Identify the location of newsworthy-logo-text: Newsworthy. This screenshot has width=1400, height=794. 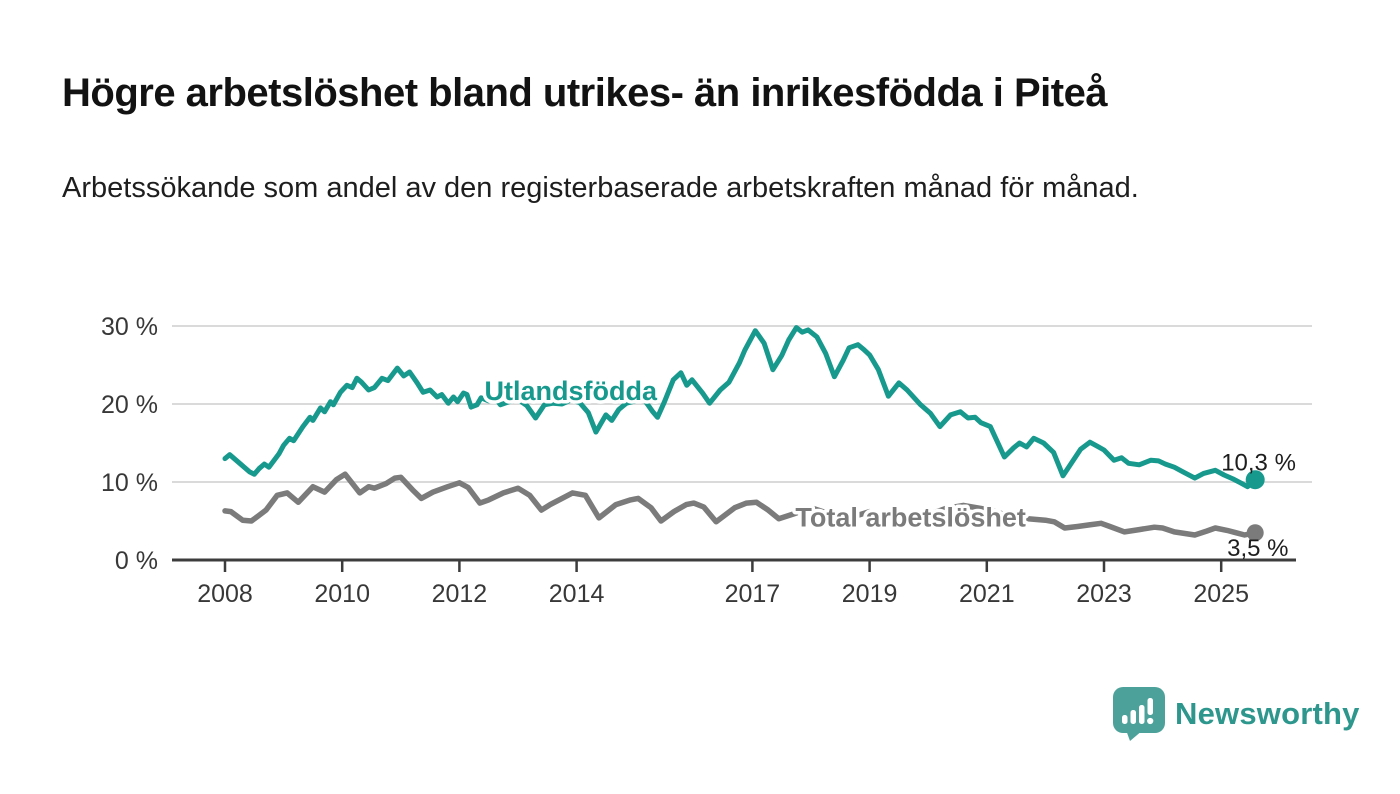
(1267, 713).